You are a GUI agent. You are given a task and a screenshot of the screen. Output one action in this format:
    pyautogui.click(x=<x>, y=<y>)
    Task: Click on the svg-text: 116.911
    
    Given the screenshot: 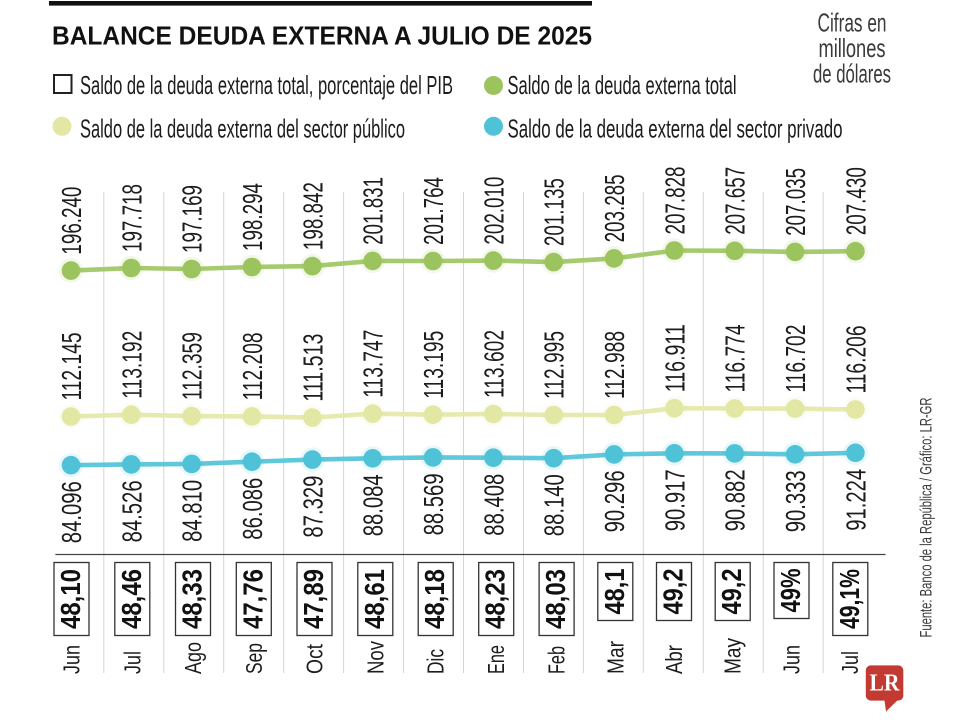 What is the action you would take?
    pyautogui.click(x=674, y=358)
    